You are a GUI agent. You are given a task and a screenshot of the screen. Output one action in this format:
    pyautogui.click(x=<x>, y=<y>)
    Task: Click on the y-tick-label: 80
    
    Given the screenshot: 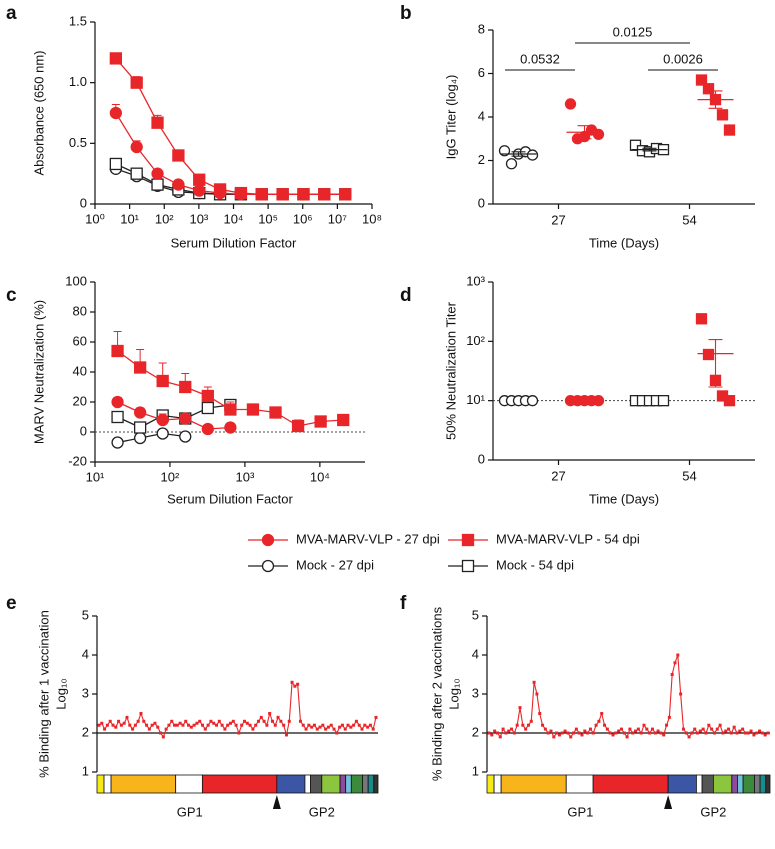 What is the action you would take?
    pyautogui.click(x=80, y=310)
    